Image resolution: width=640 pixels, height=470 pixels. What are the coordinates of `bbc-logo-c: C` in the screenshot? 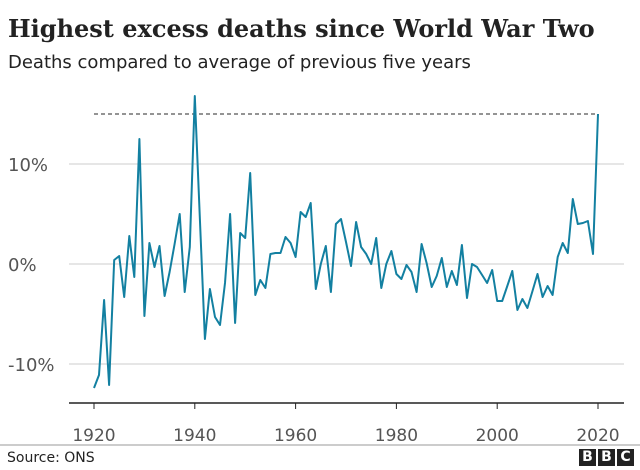 It's located at (625, 457).